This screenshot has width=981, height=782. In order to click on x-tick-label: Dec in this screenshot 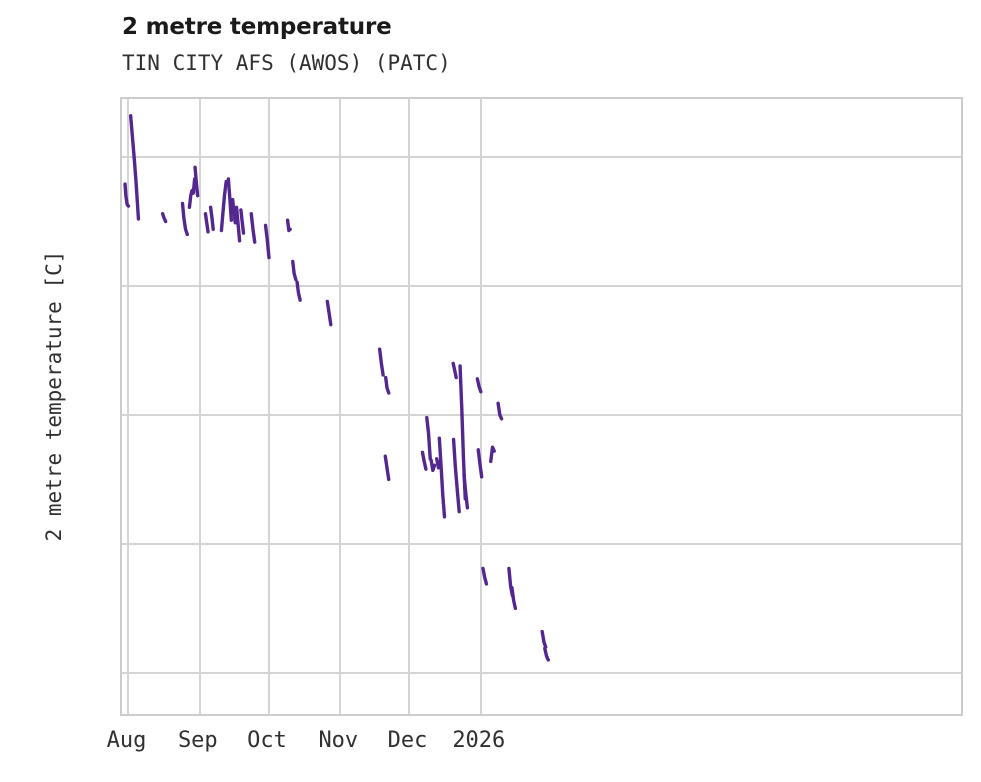, I will do `click(407, 740)`.